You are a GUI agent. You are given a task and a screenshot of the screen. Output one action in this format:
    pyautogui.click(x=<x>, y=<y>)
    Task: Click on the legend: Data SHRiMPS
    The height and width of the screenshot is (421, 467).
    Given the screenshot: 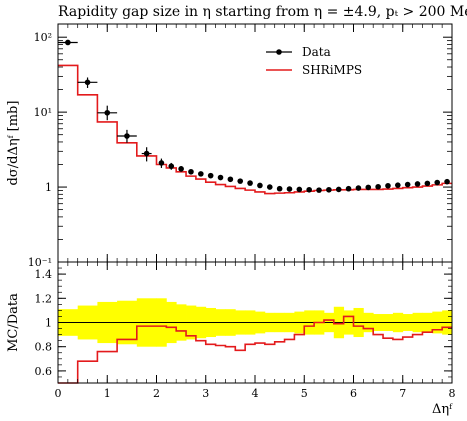 What is the action you would take?
    pyautogui.click(x=314, y=61)
    